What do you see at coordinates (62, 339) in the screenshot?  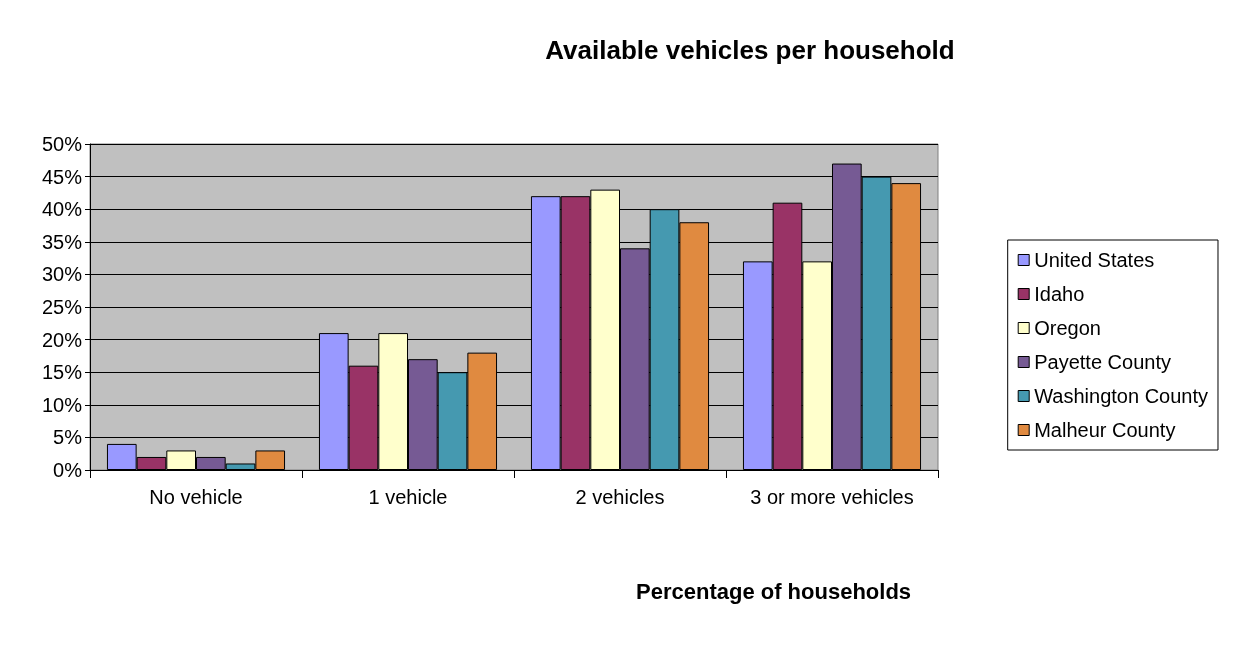 I see `y-tick-label: 20%` at bounding box center [62, 339].